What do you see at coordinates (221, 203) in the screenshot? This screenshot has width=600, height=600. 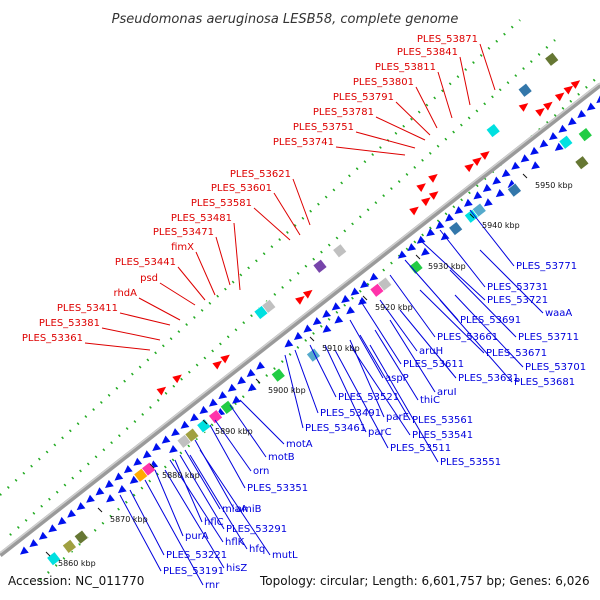 I see `gene-label: PLES_53581` at bounding box center [221, 203].